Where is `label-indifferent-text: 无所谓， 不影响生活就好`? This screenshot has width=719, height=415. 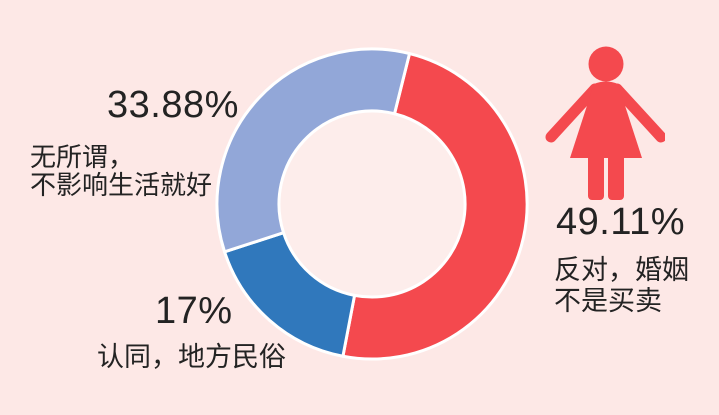 label-indifferent-text: 无所谓， 不影响生活就好 is located at coordinates (121, 171).